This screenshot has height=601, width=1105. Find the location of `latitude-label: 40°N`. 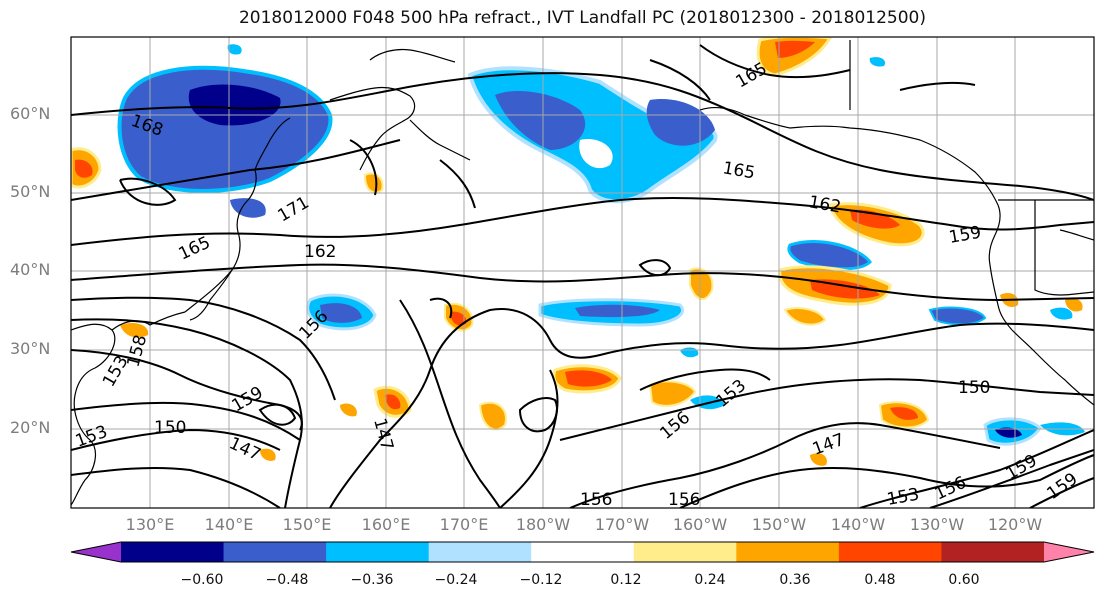

latitude-label: 40°N is located at coordinates (30, 269).